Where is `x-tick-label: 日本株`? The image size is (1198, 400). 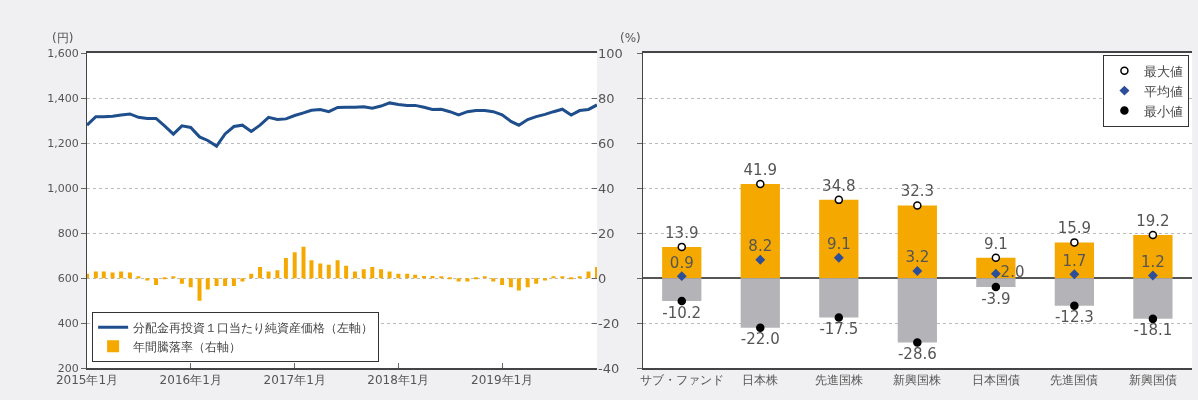
x-tick-label: 日本株 is located at coordinates (760, 380).